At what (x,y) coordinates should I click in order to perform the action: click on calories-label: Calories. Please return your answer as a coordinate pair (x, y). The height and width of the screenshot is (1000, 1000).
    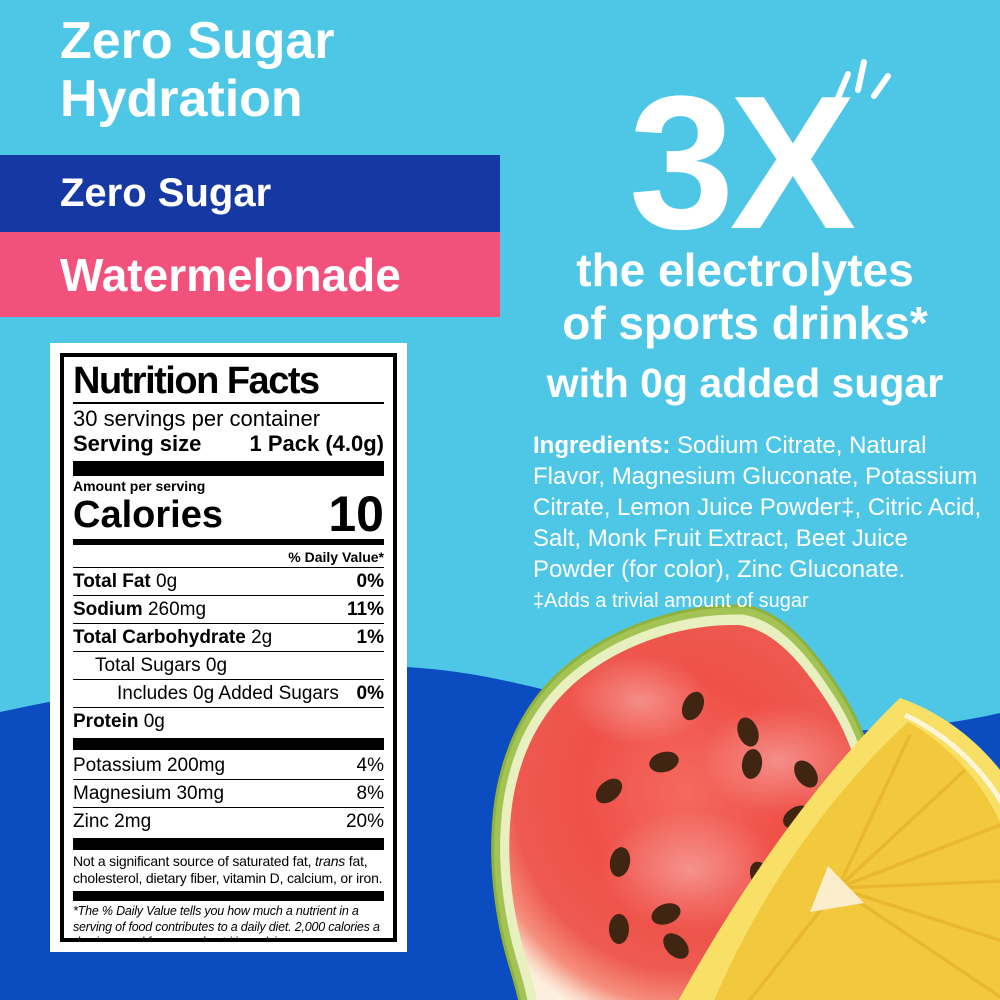
    Looking at the image, I should click on (148, 515).